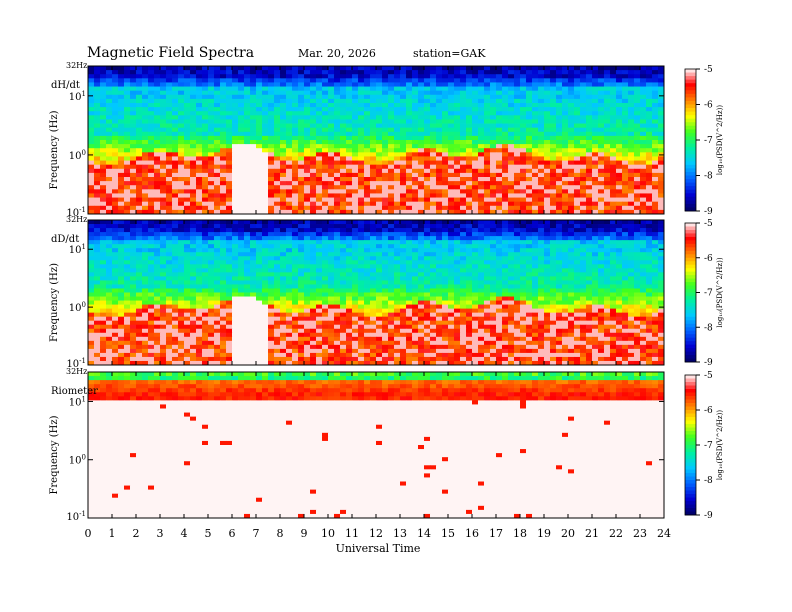  Describe the element at coordinates (690, 209) in the screenshot. I see `colorbar-segment` at that location.